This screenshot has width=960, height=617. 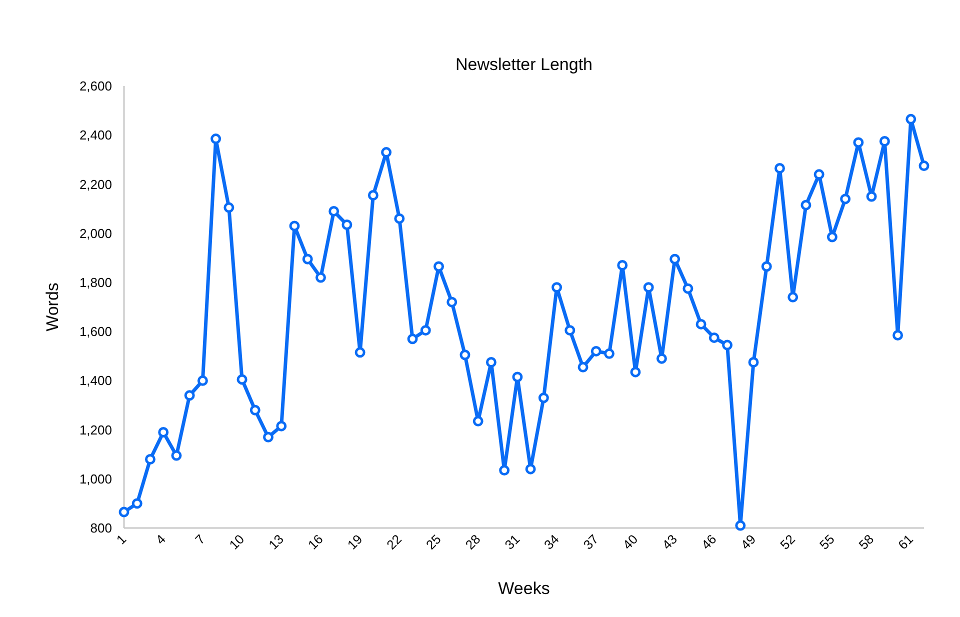 What do you see at coordinates (160, 540) in the screenshot?
I see `x-tick-label: 4` at bounding box center [160, 540].